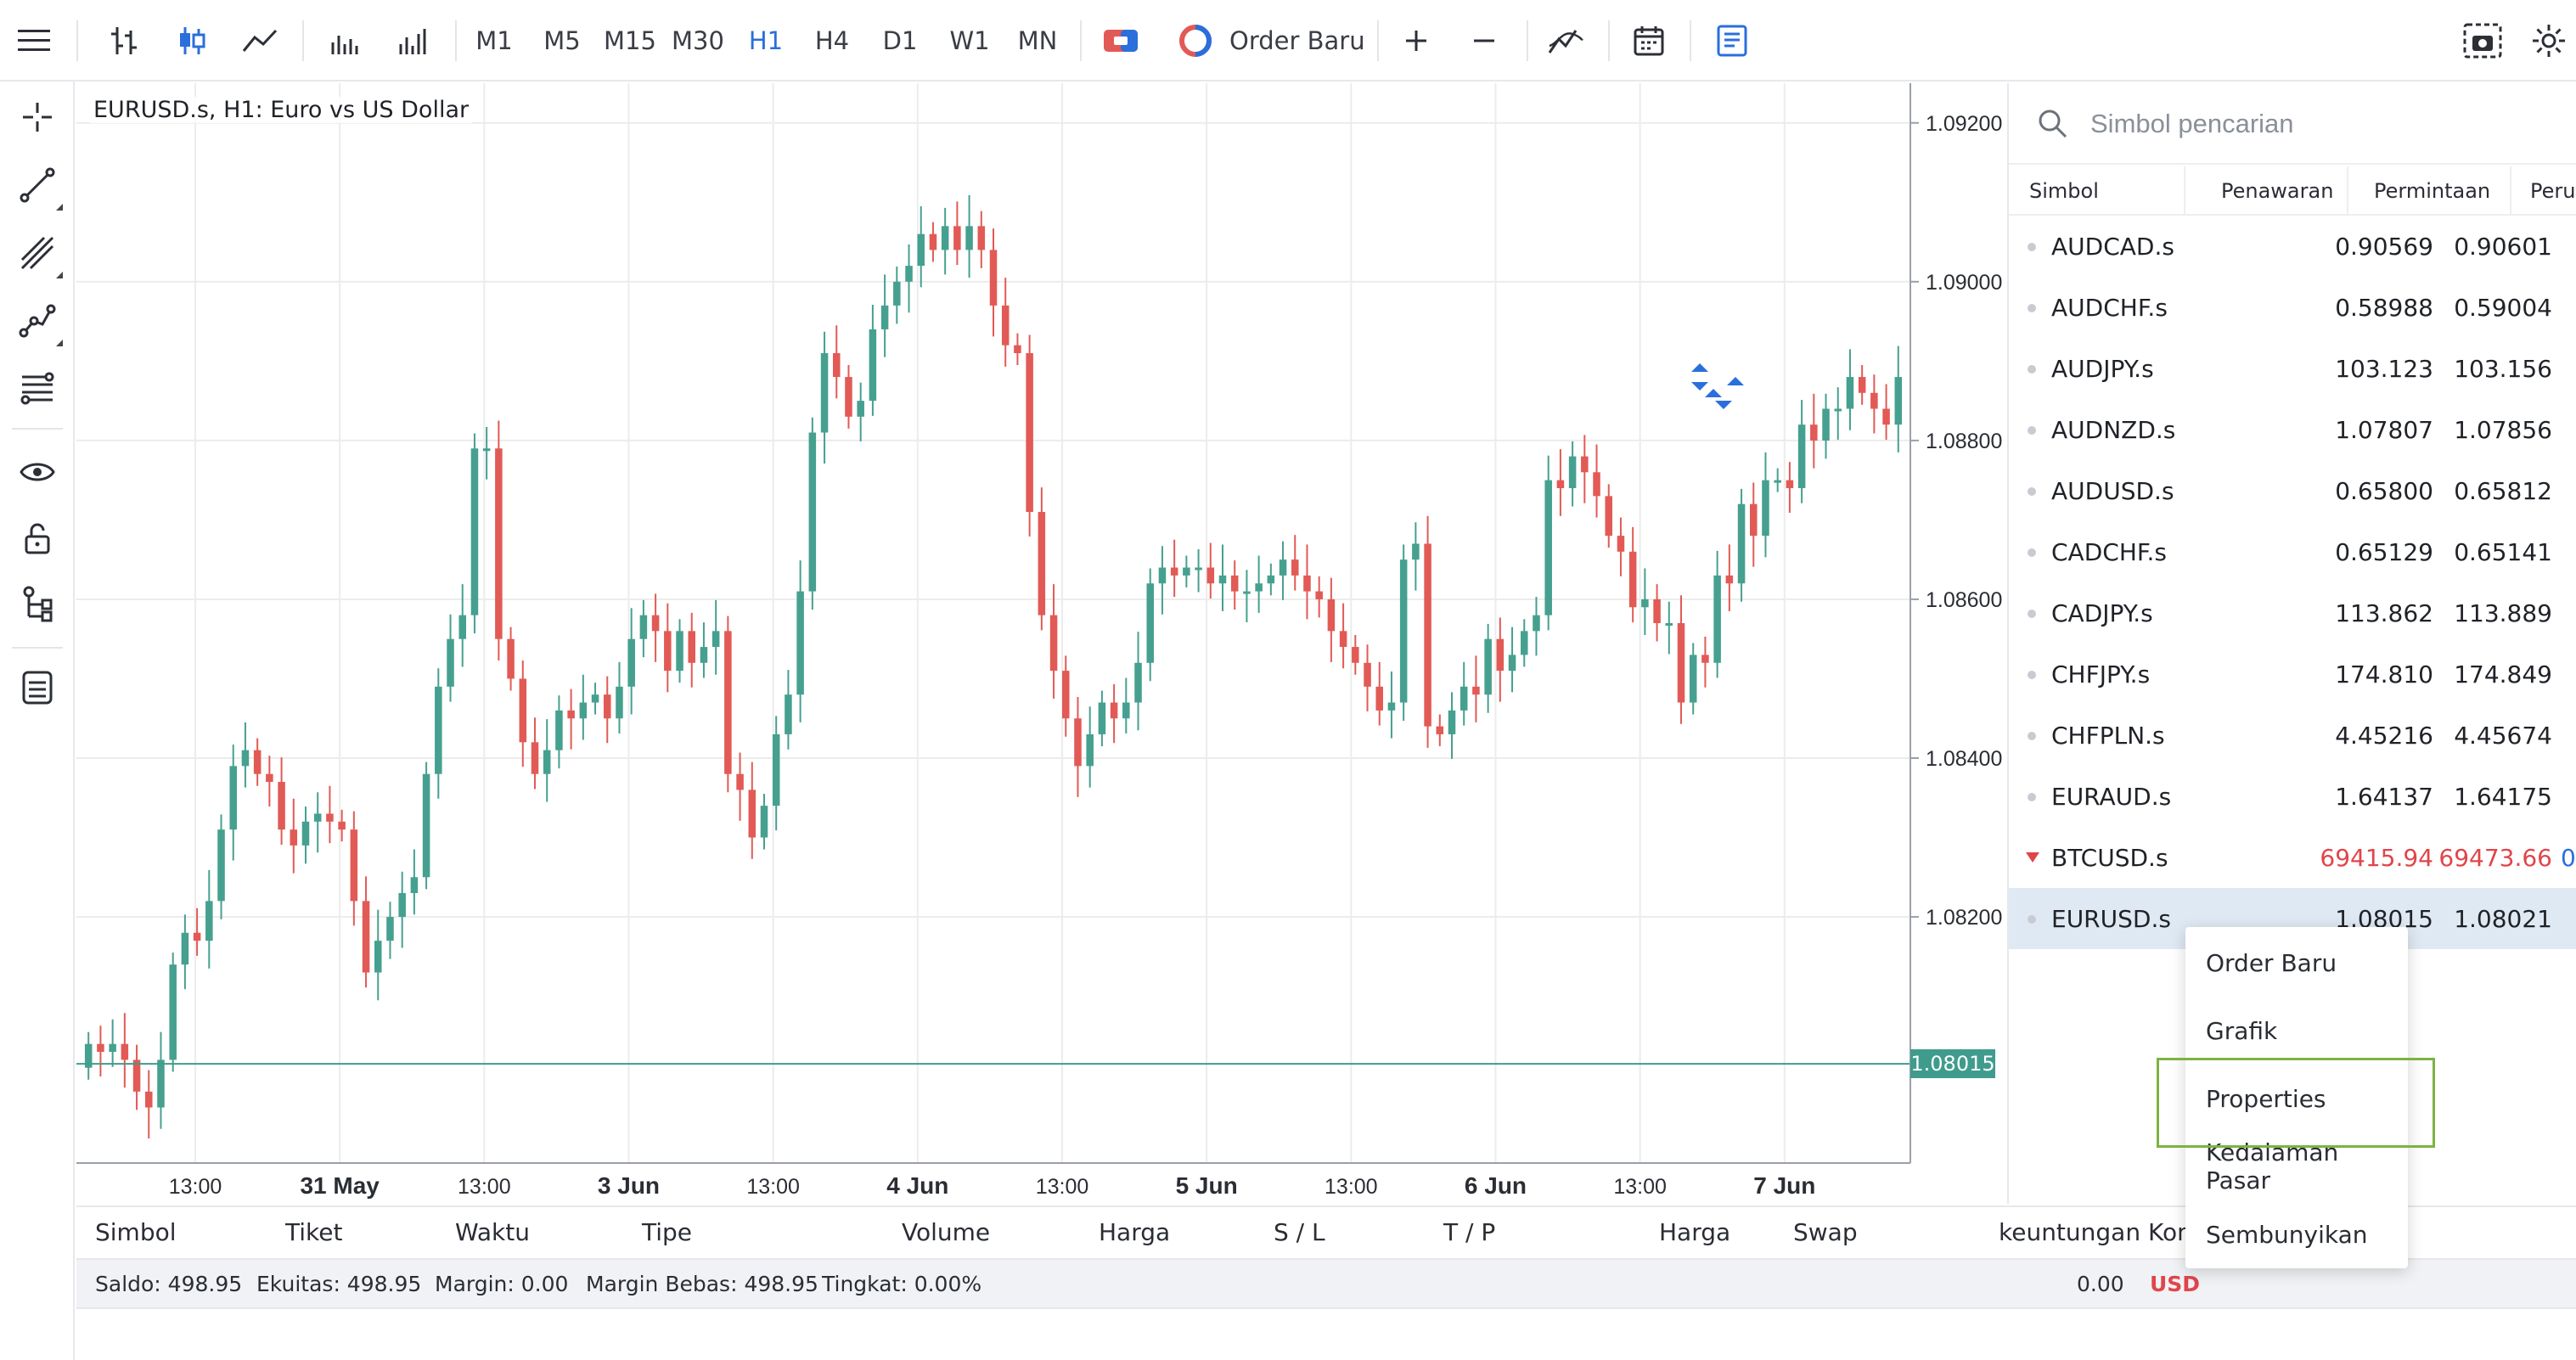 The width and height of the screenshot is (2576, 1360). I want to click on watchlist-row: AUDCHF.s 0.58988 0.59004, so click(2292, 307).